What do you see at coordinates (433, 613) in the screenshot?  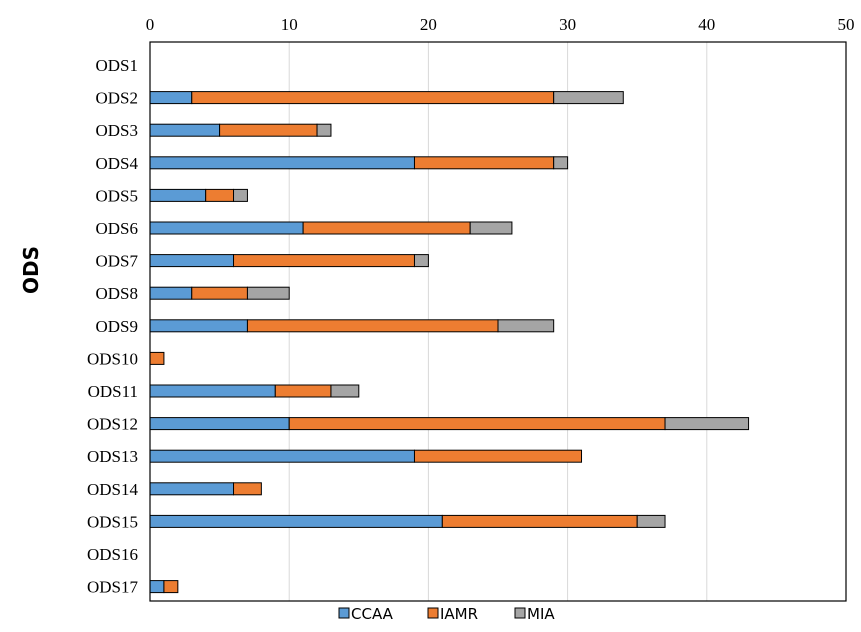 I see `legend-swatch-iamr` at bounding box center [433, 613].